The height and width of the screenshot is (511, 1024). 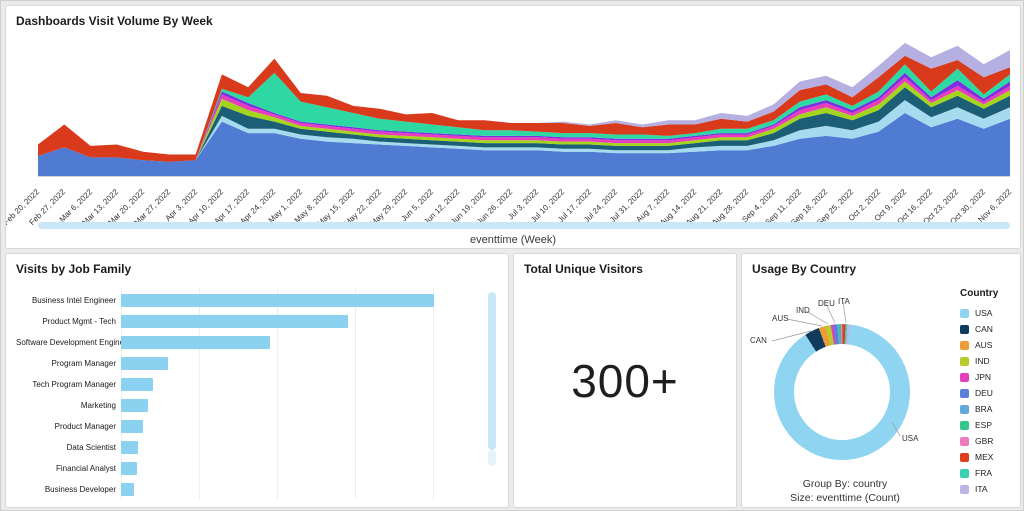 What do you see at coordinates (981, 489) in the screenshot?
I see `legend-label: ITA` at bounding box center [981, 489].